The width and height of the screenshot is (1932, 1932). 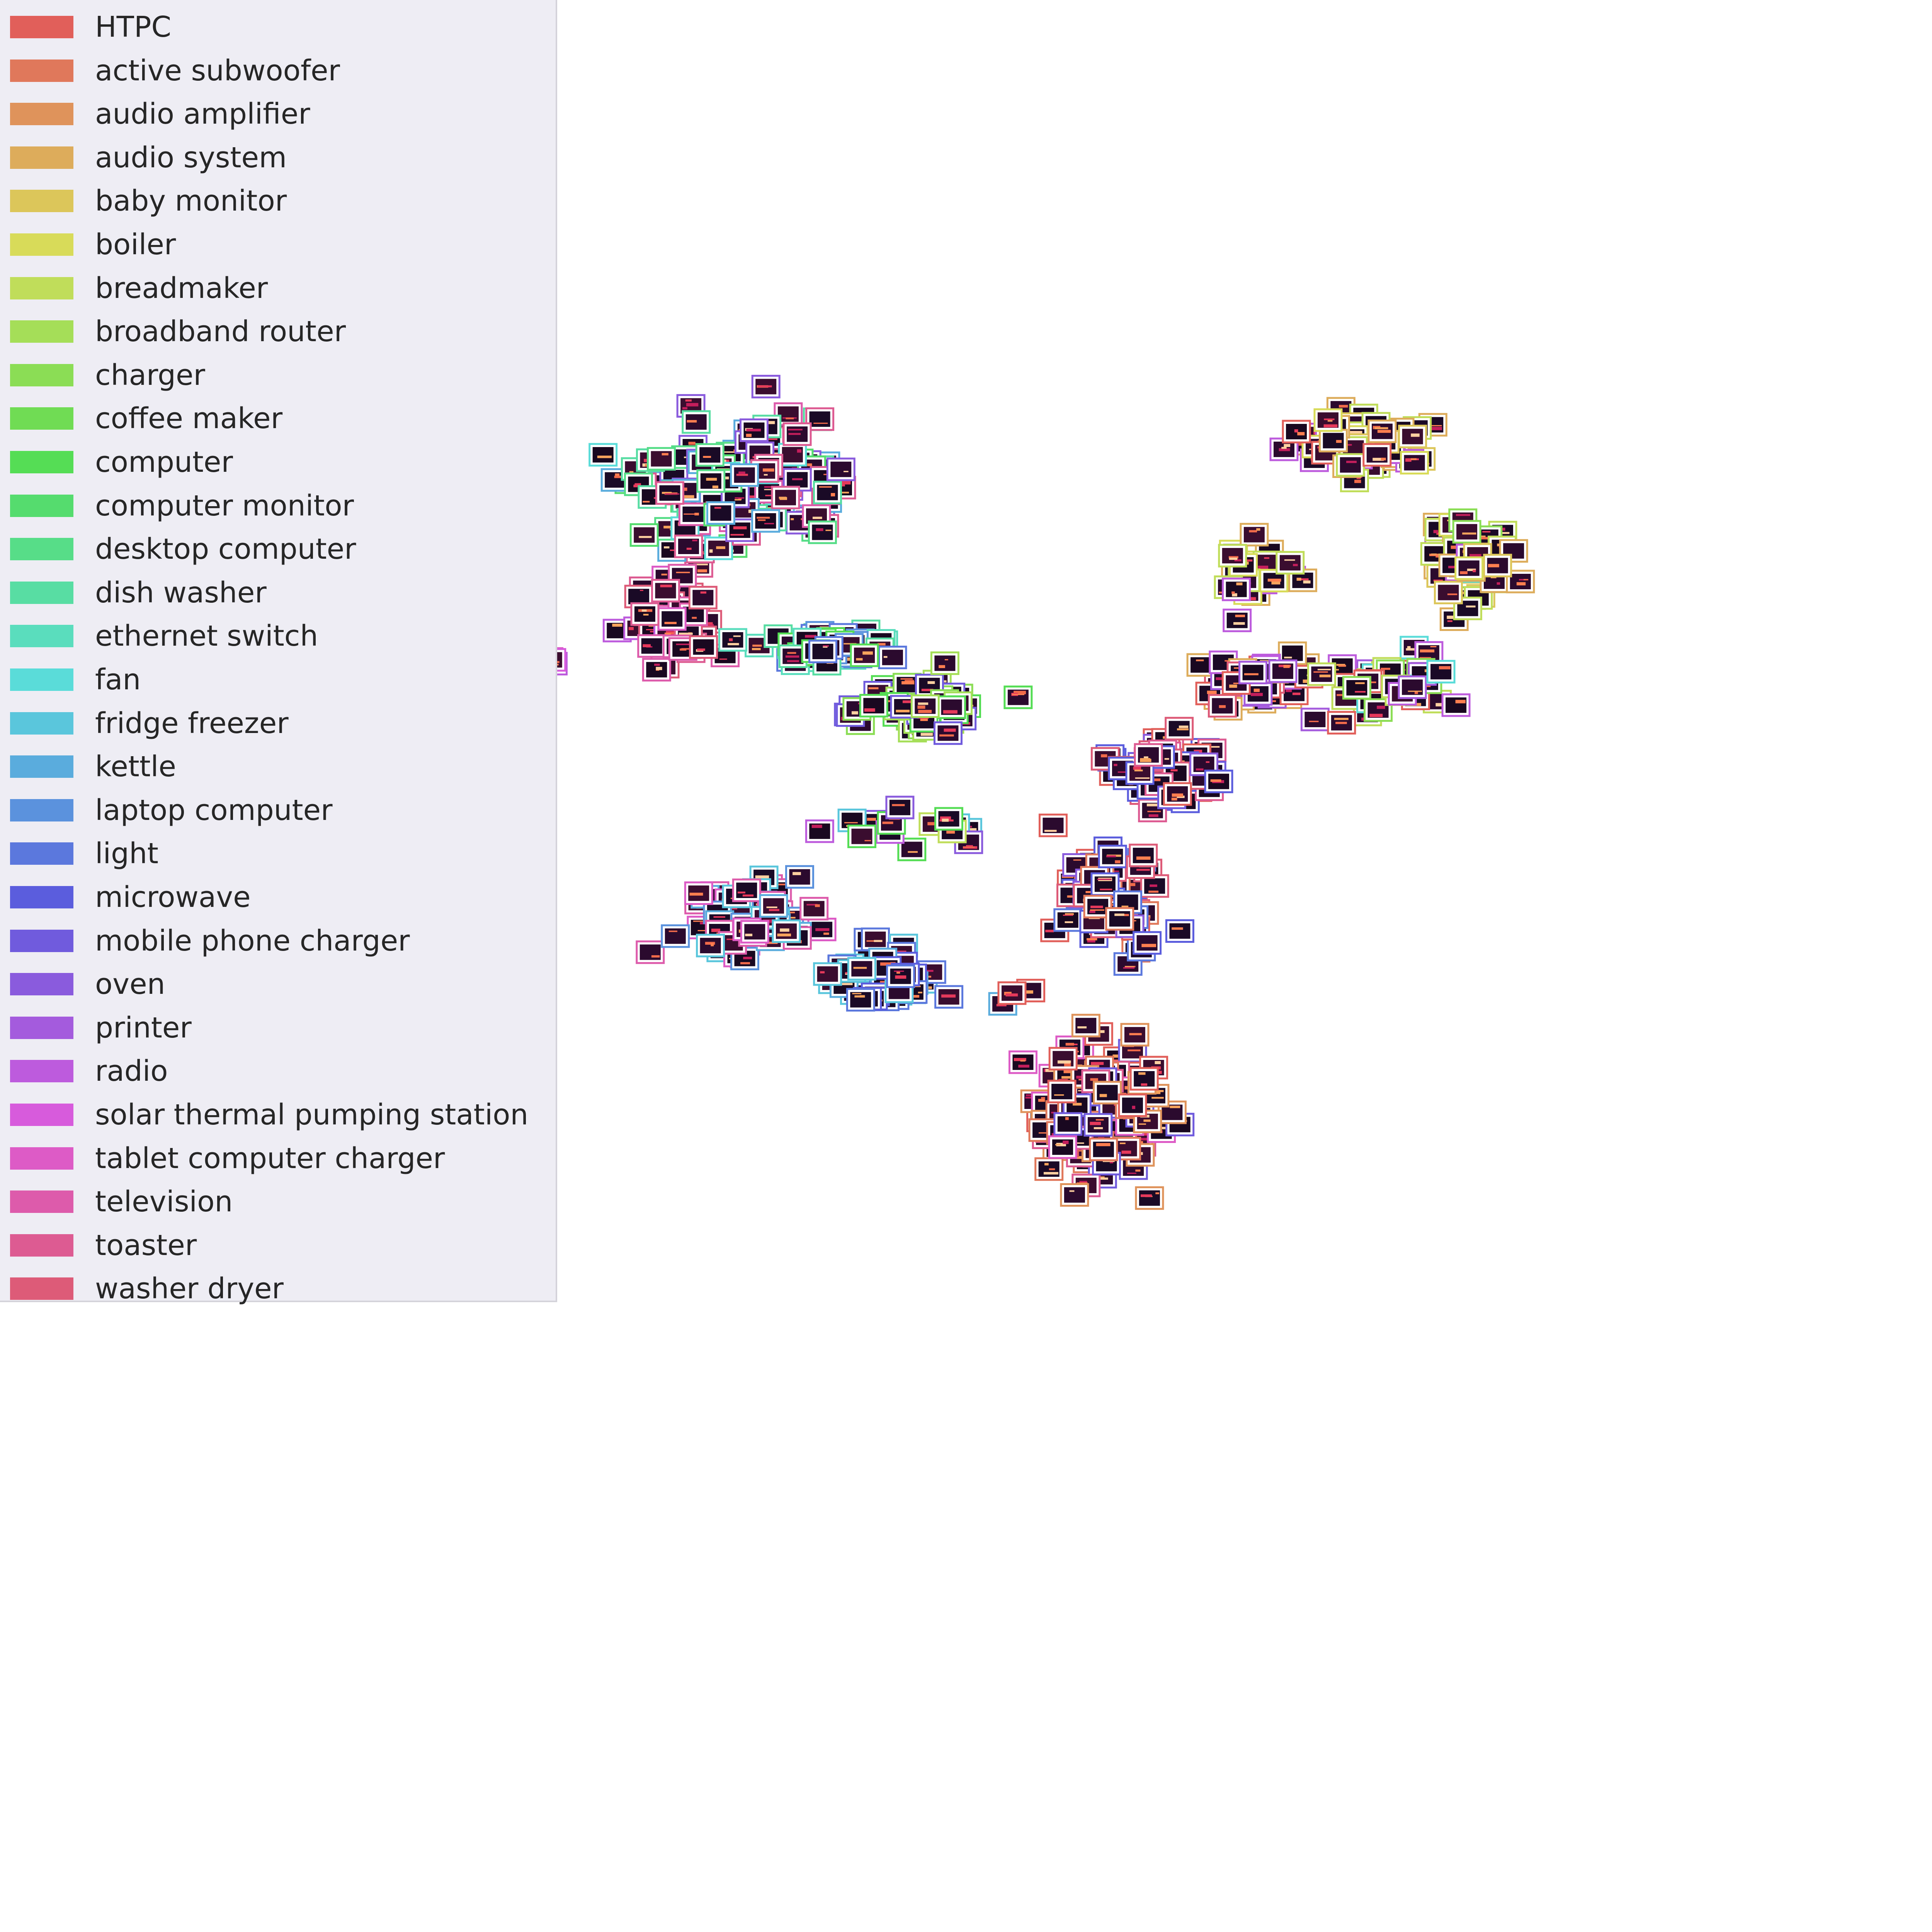 I want to click on legend-item: toaster, so click(x=104, y=1246).